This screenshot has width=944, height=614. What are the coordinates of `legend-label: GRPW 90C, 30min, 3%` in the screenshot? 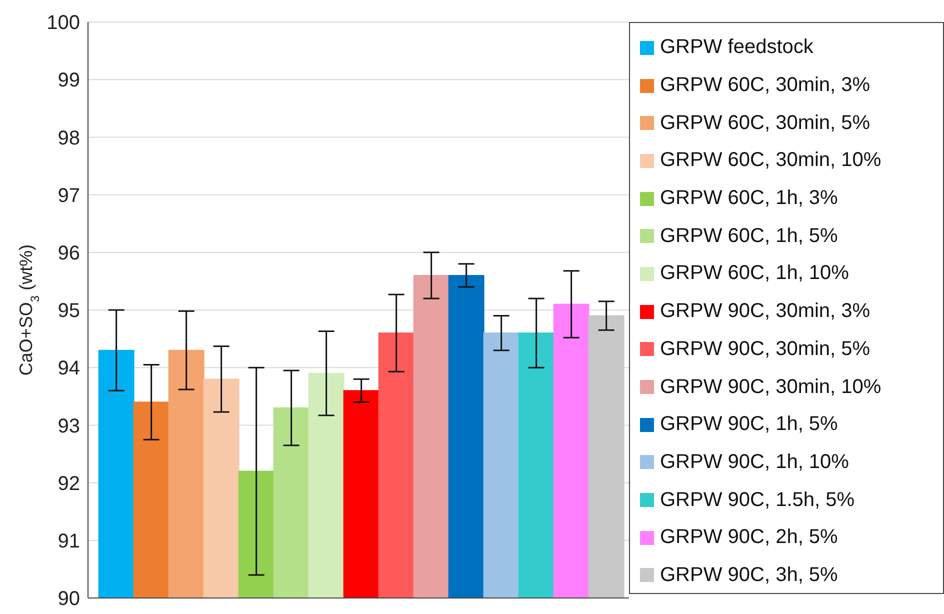 It's located at (765, 312).